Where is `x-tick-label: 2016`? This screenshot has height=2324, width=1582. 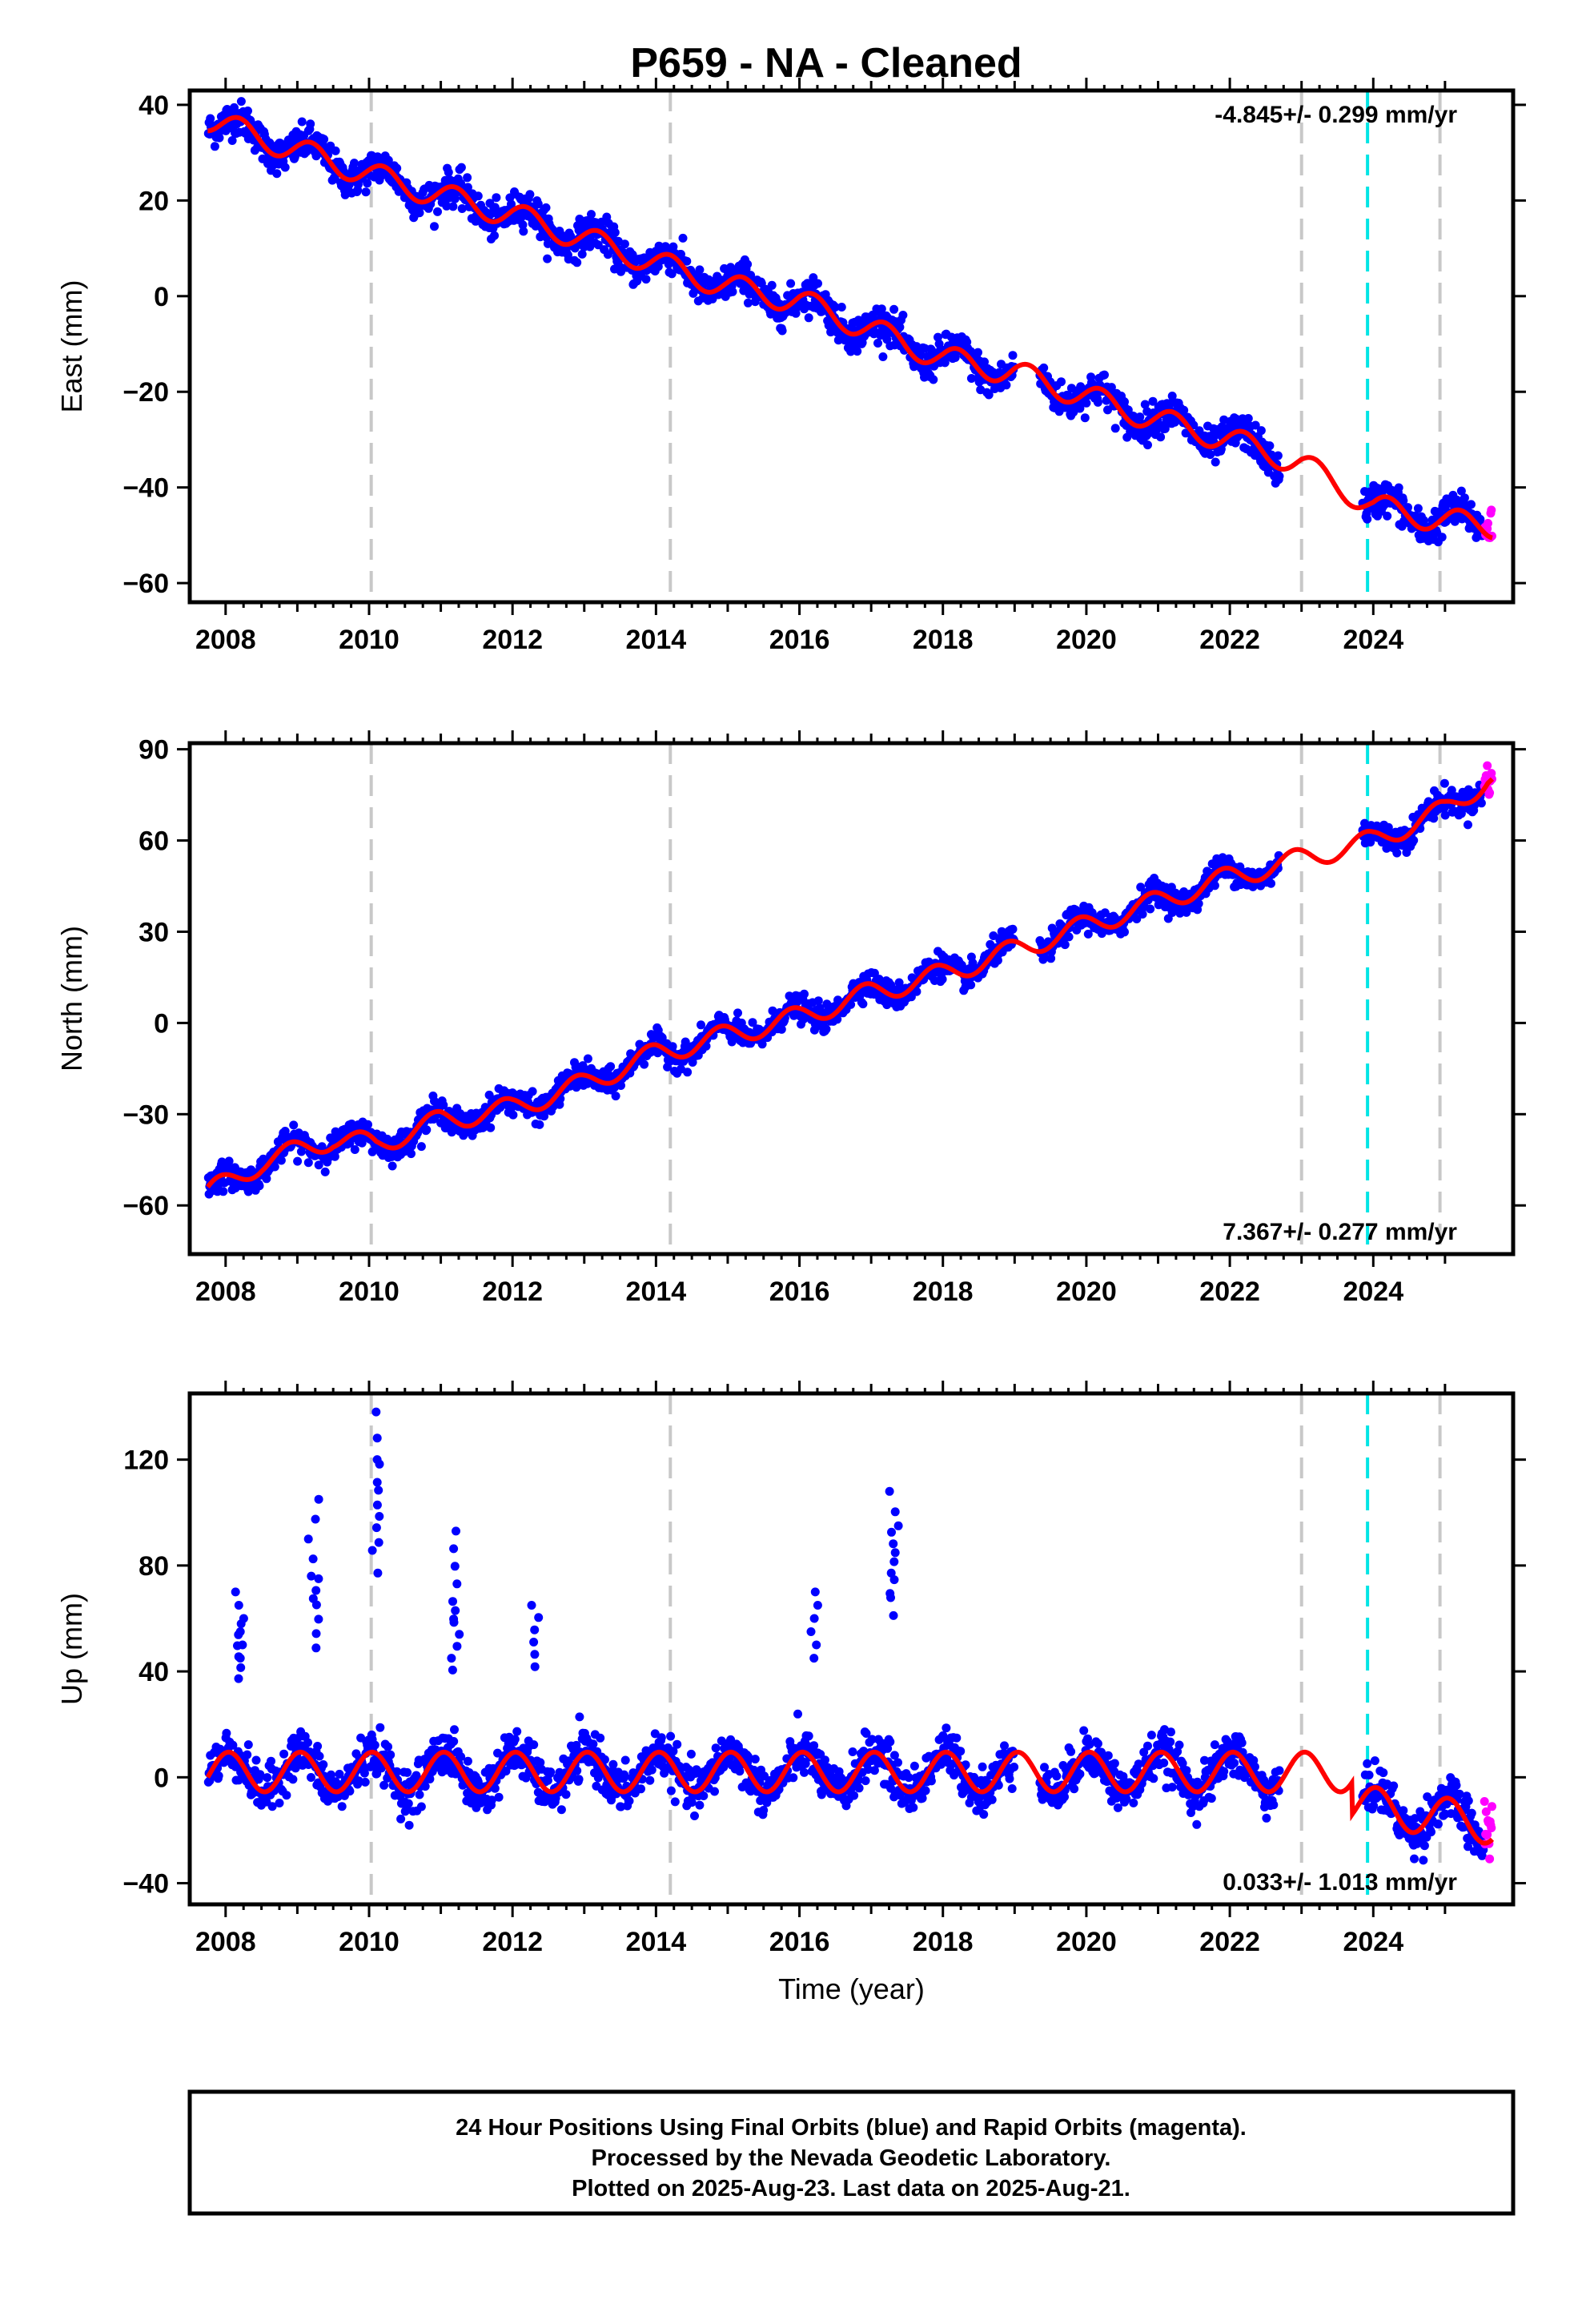 x-tick-label: 2016 is located at coordinates (799, 640).